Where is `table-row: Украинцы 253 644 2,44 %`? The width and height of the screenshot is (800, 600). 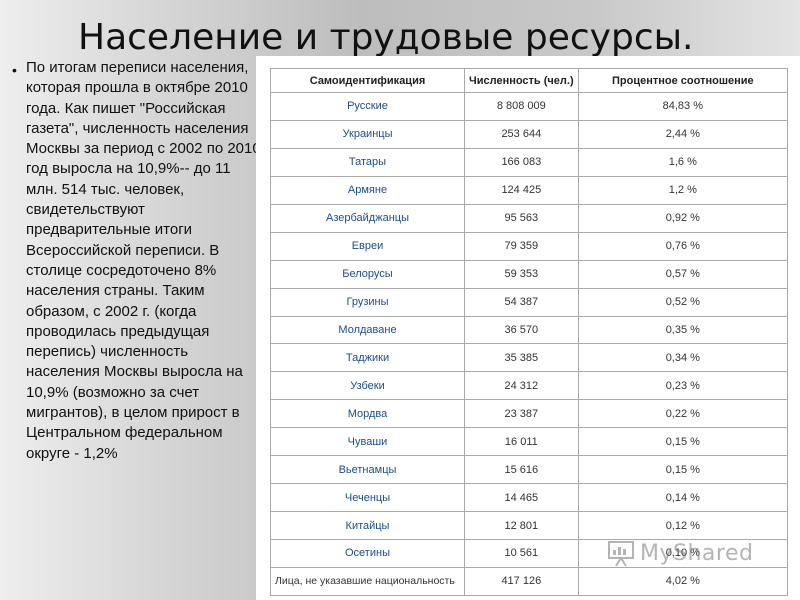
table-row: Украинцы 253 644 2,44 % is located at coordinates (529, 134).